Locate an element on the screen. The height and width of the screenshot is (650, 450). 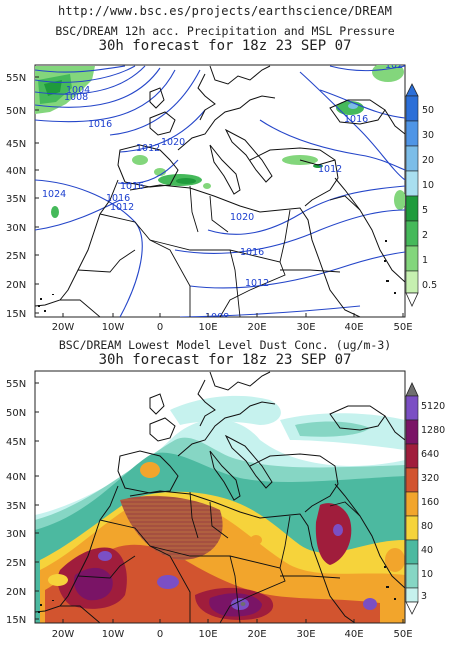
dust-islands is located at coordinates (217, 589).